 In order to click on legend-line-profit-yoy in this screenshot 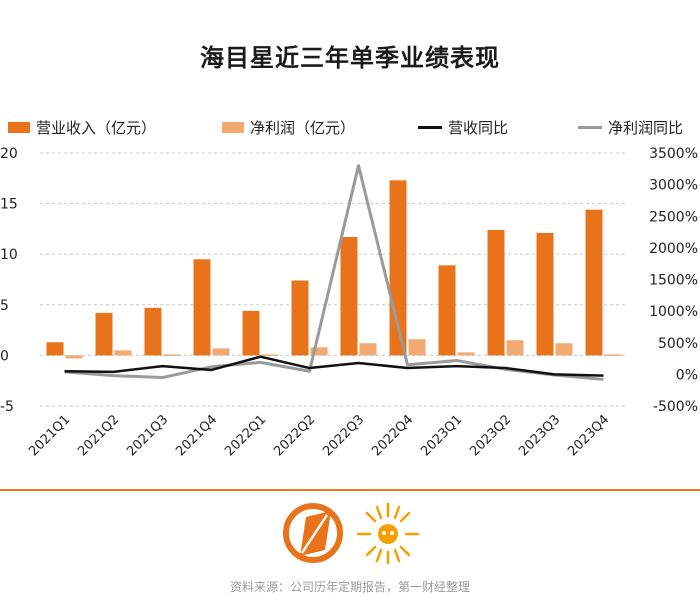, I will do `click(590, 127)`.